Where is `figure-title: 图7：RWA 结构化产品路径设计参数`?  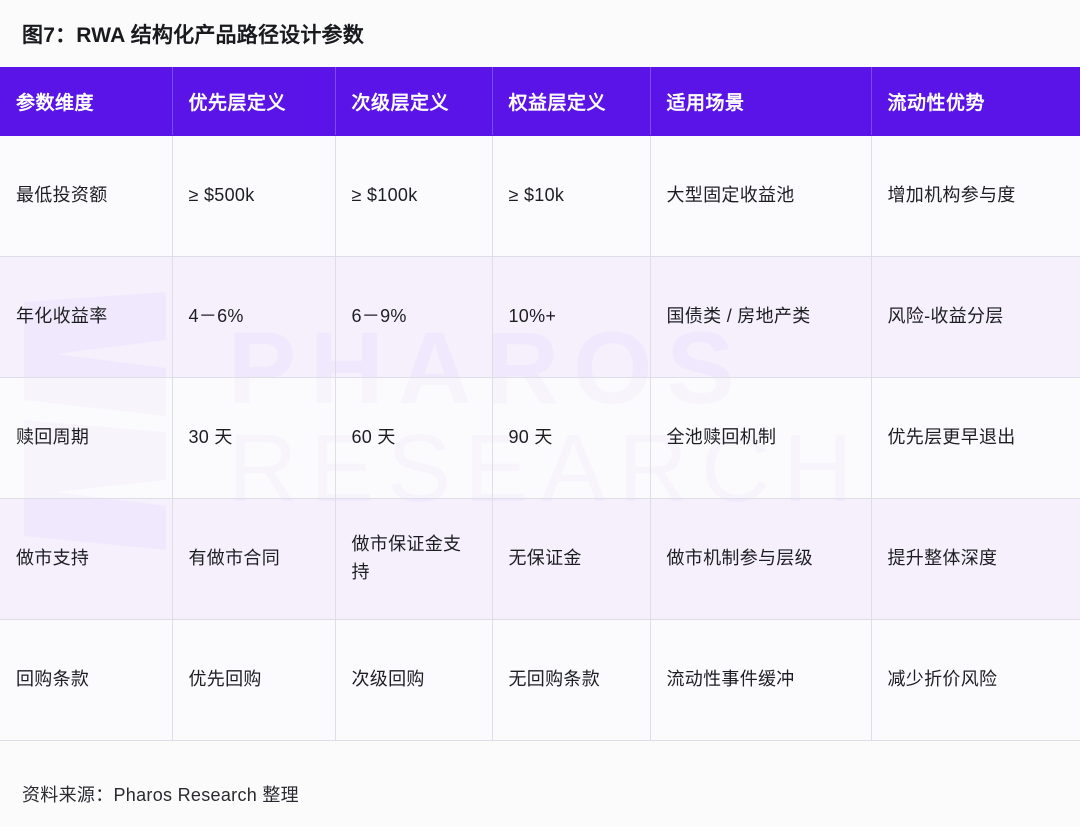 figure-title: 图7：RWA 结构化产品路径设计参数 is located at coordinates (540, 33).